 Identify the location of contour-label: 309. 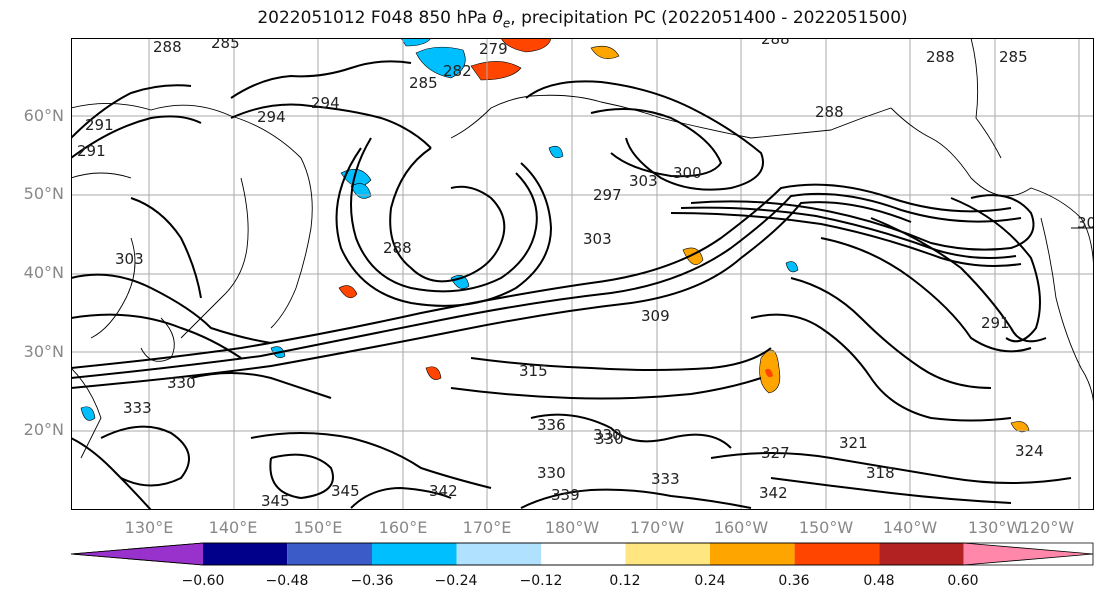
(655, 316).